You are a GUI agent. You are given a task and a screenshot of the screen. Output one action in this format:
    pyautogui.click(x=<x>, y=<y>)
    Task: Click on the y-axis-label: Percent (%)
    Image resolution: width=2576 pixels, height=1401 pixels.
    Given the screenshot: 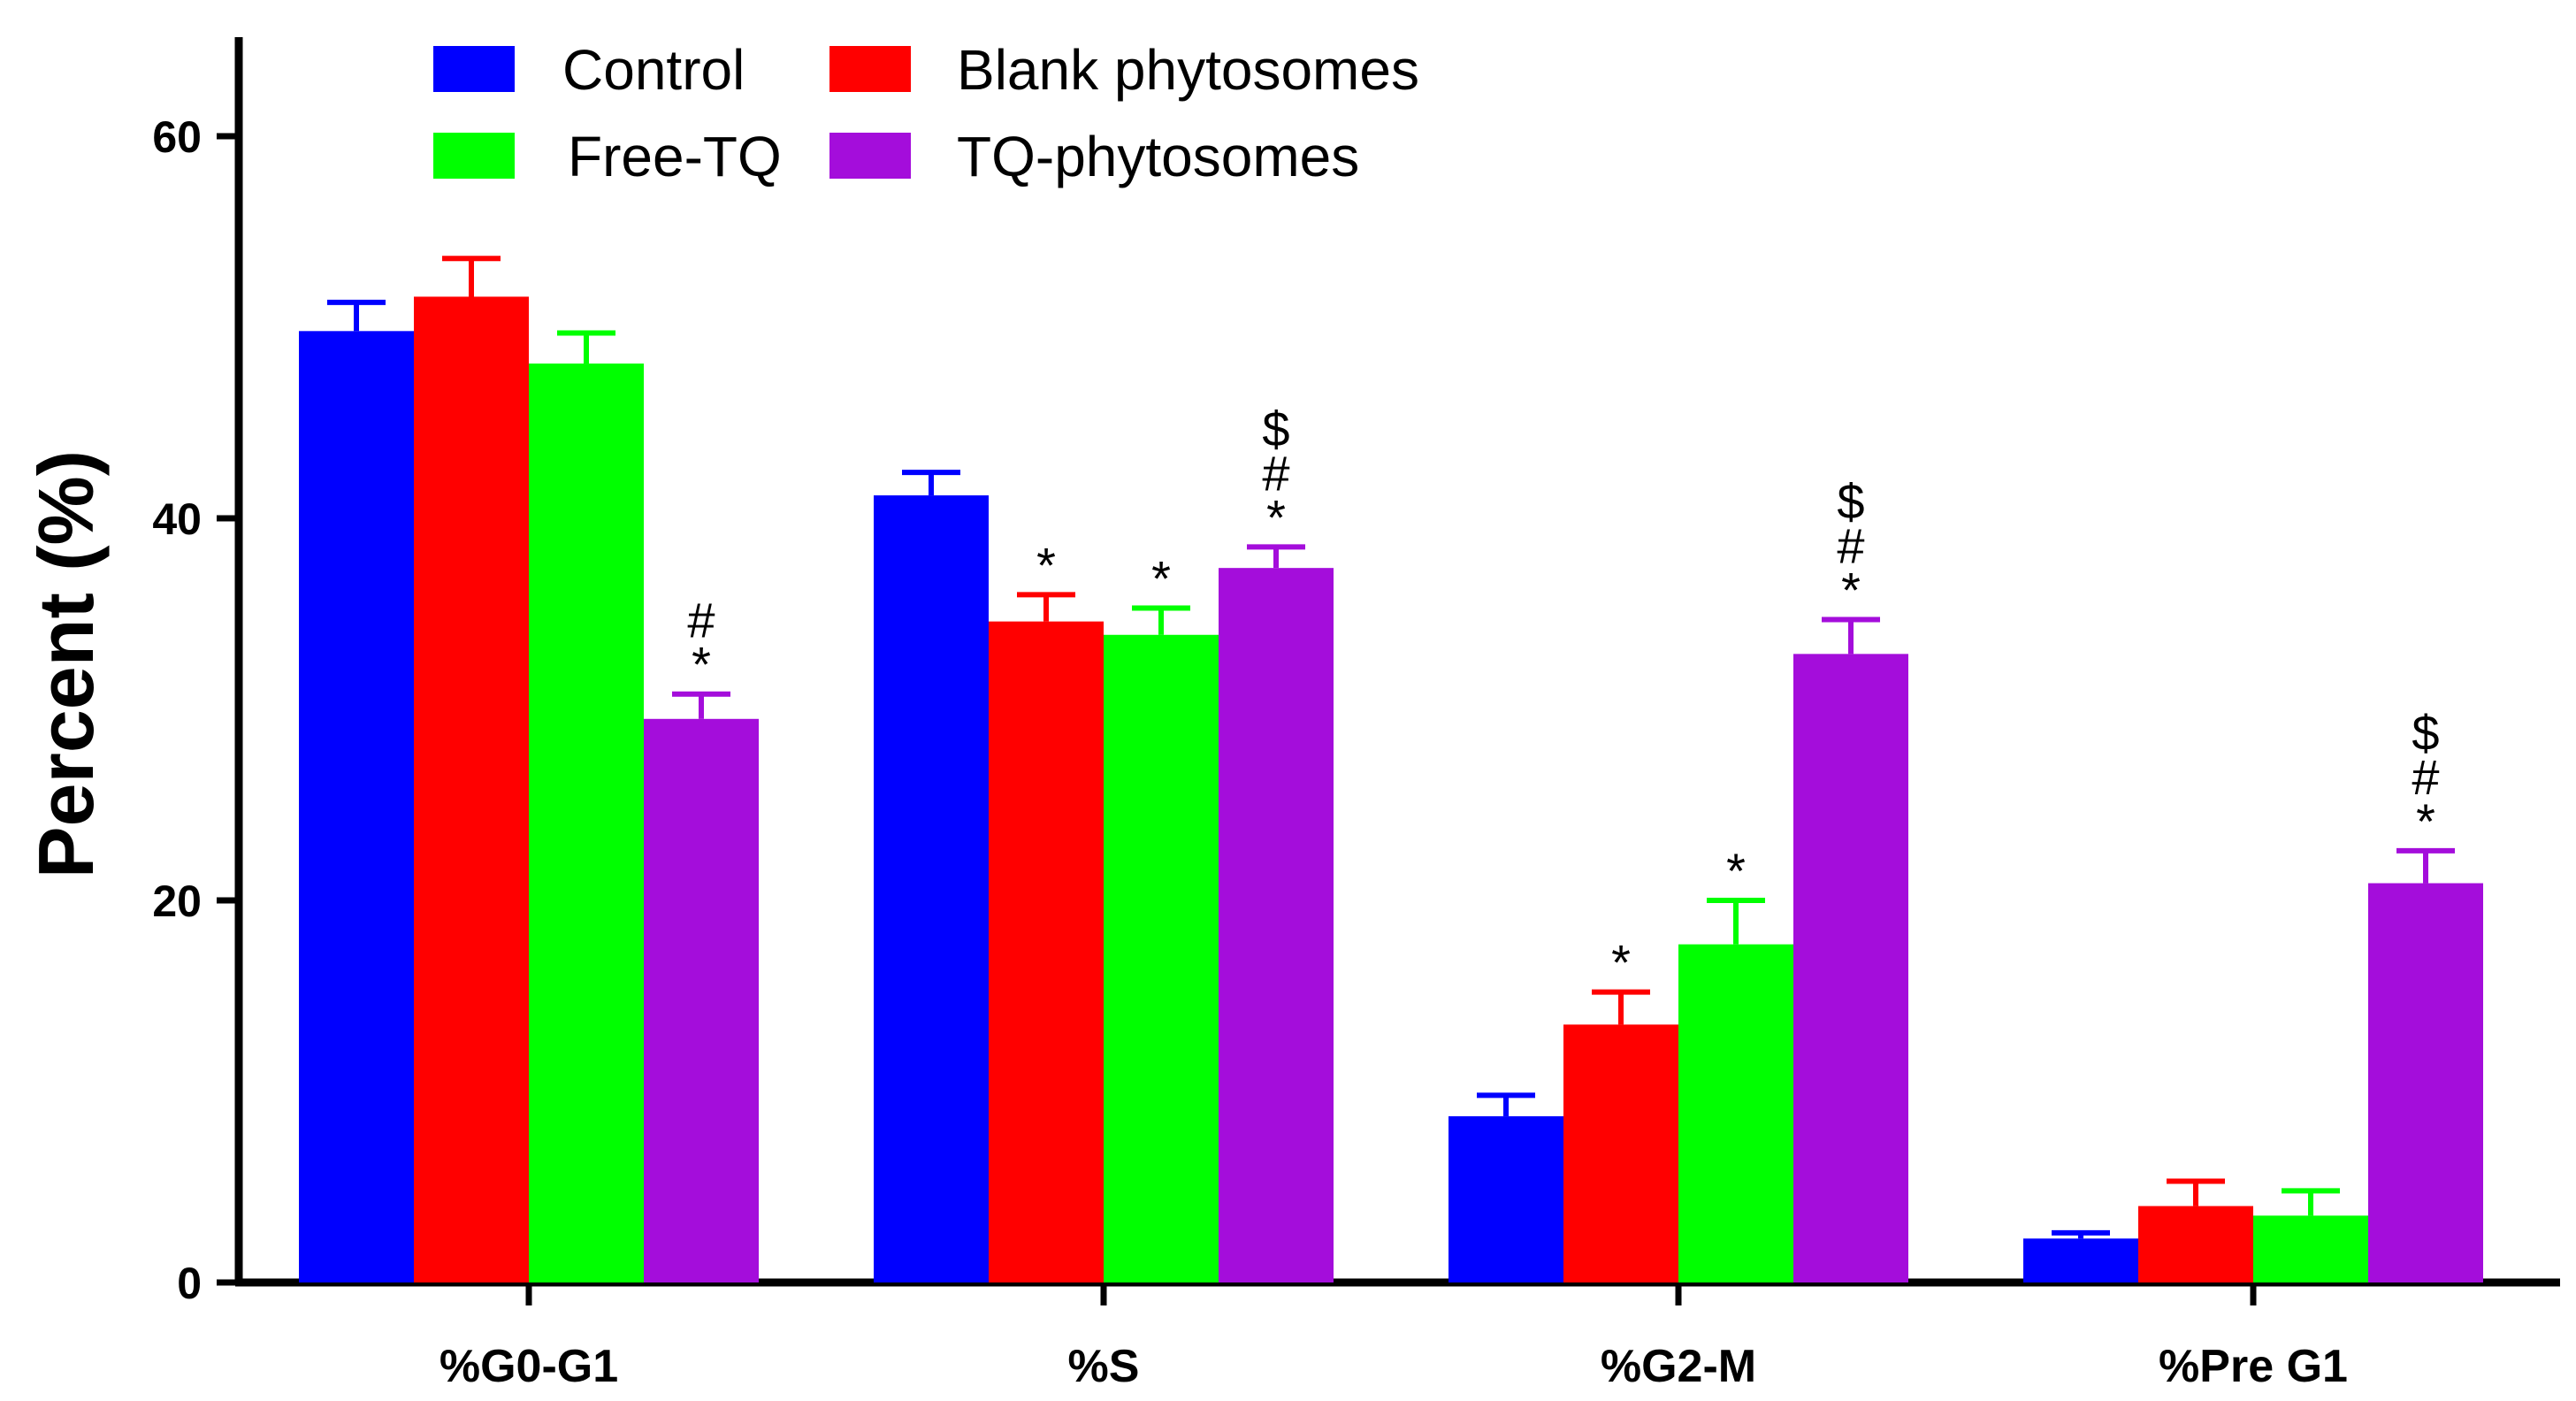 What is the action you would take?
    pyautogui.click(x=66, y=664)
    